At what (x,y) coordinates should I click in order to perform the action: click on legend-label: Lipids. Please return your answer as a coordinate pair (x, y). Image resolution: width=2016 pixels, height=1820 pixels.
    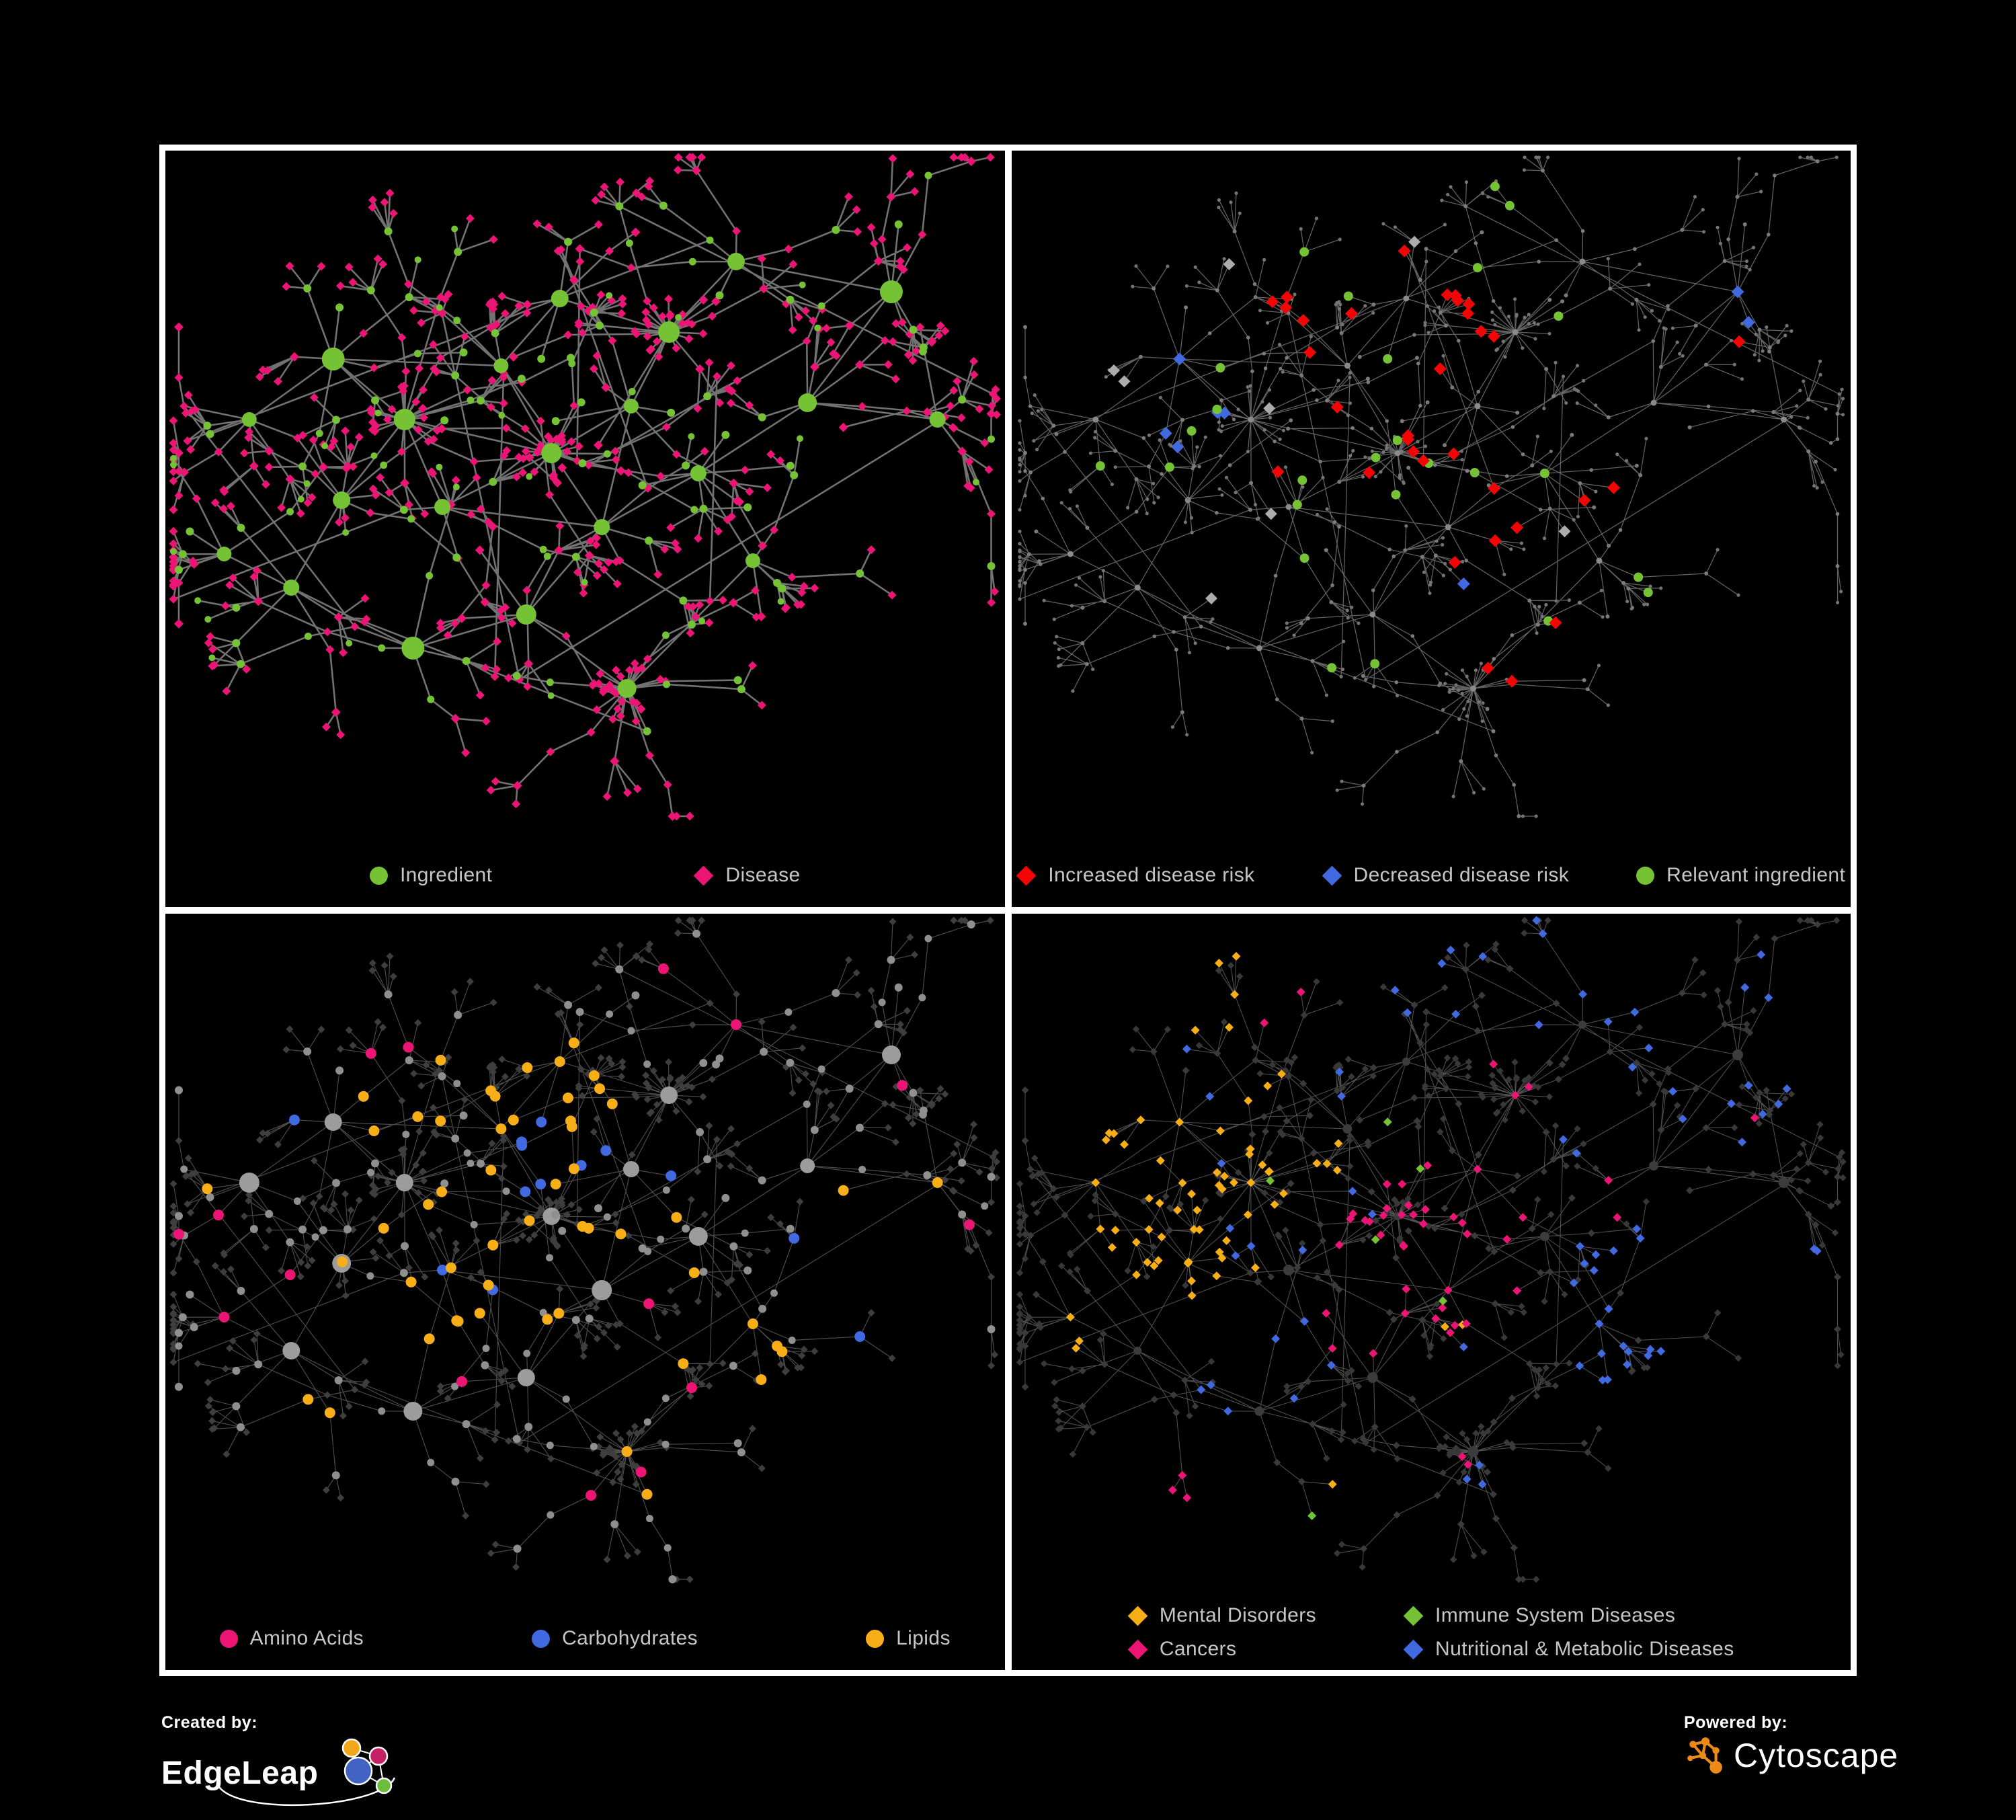
    Looking at the image, I should click on (923, 1638).